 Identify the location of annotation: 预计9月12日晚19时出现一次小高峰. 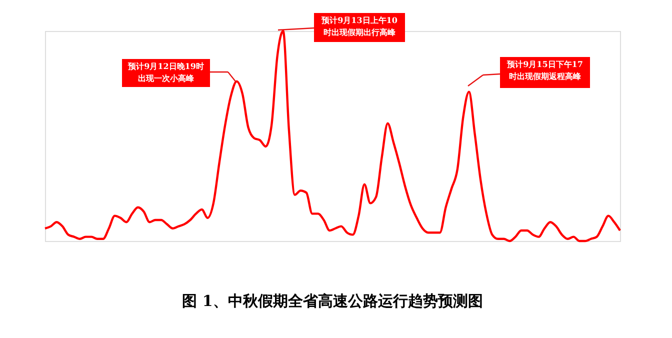
(165, 72).